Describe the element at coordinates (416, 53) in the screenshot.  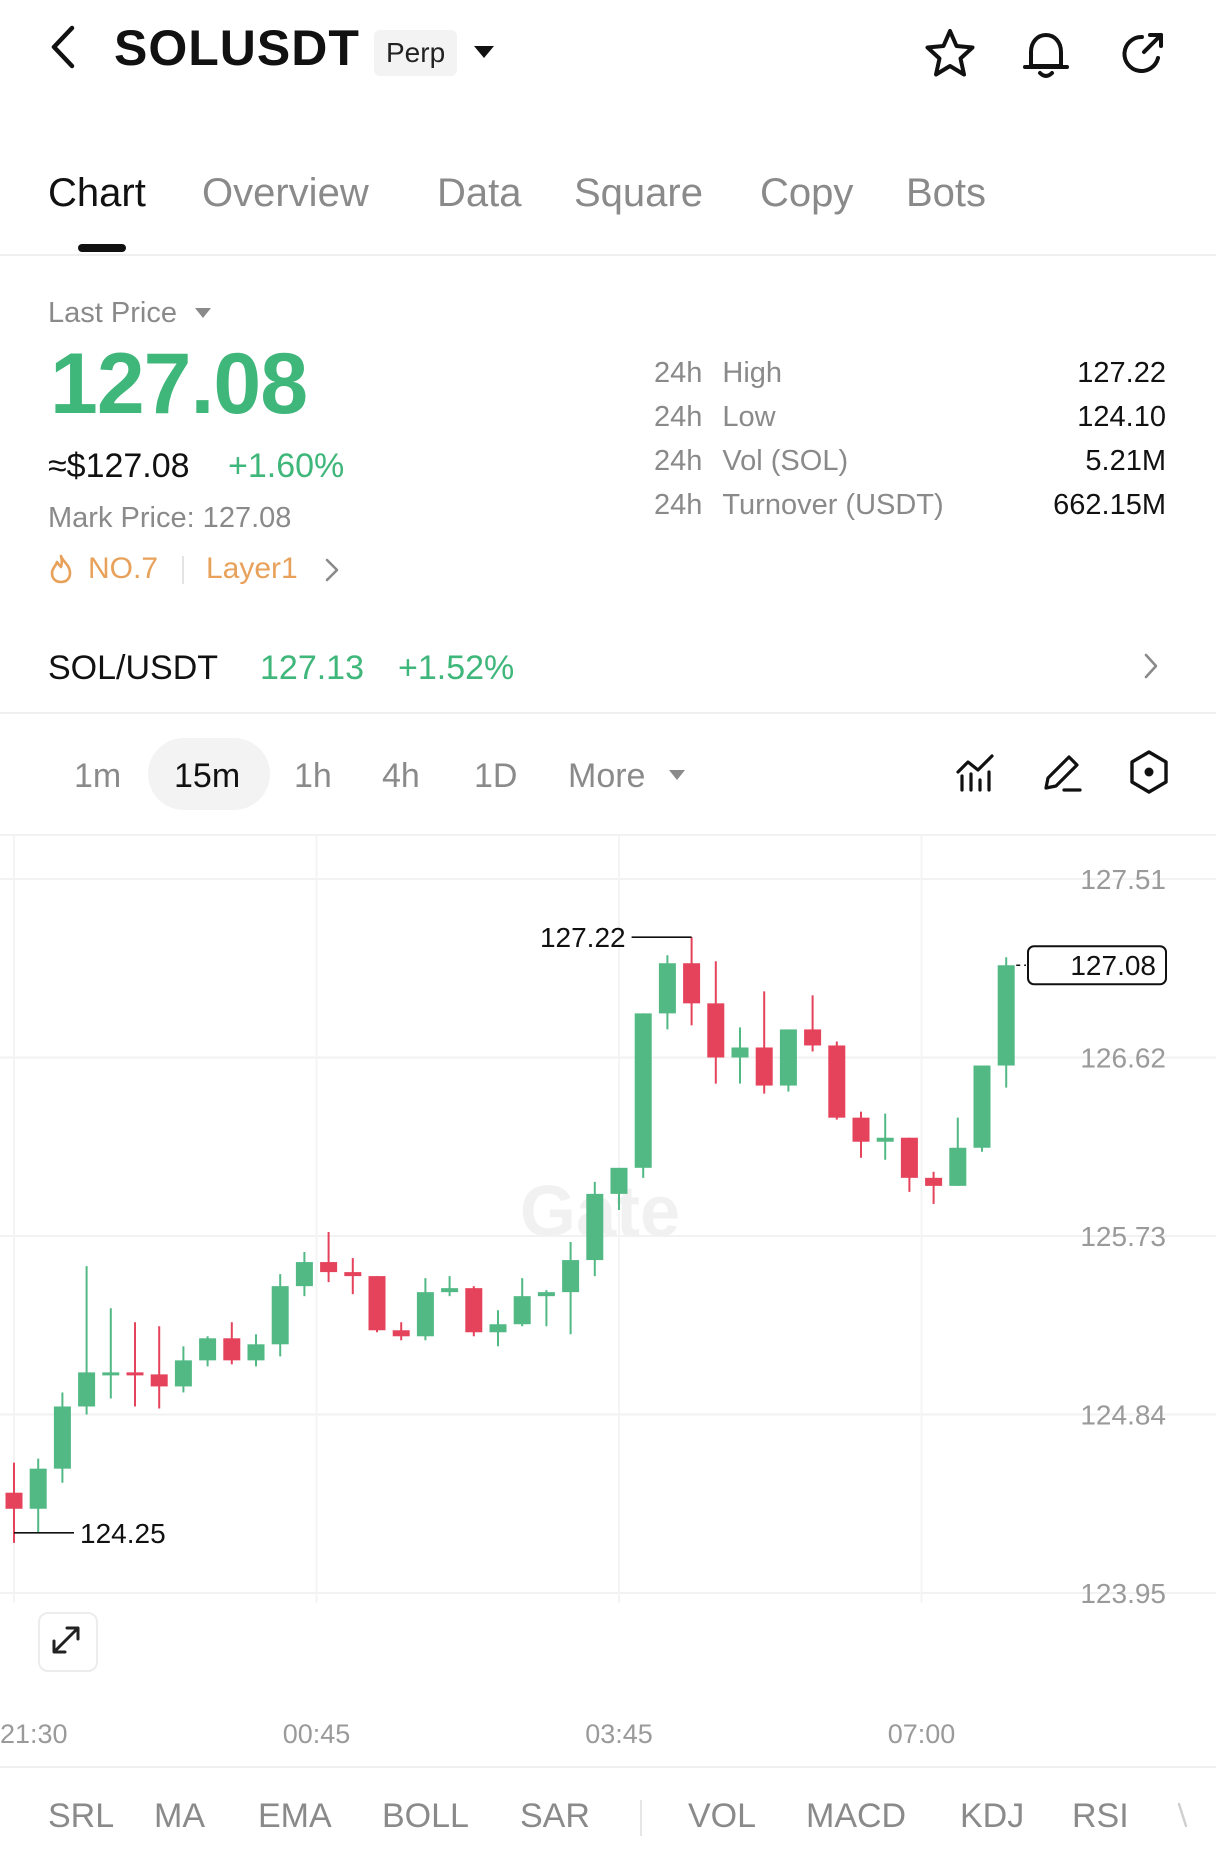
I see `contract-type-badge: Perp` at that location.